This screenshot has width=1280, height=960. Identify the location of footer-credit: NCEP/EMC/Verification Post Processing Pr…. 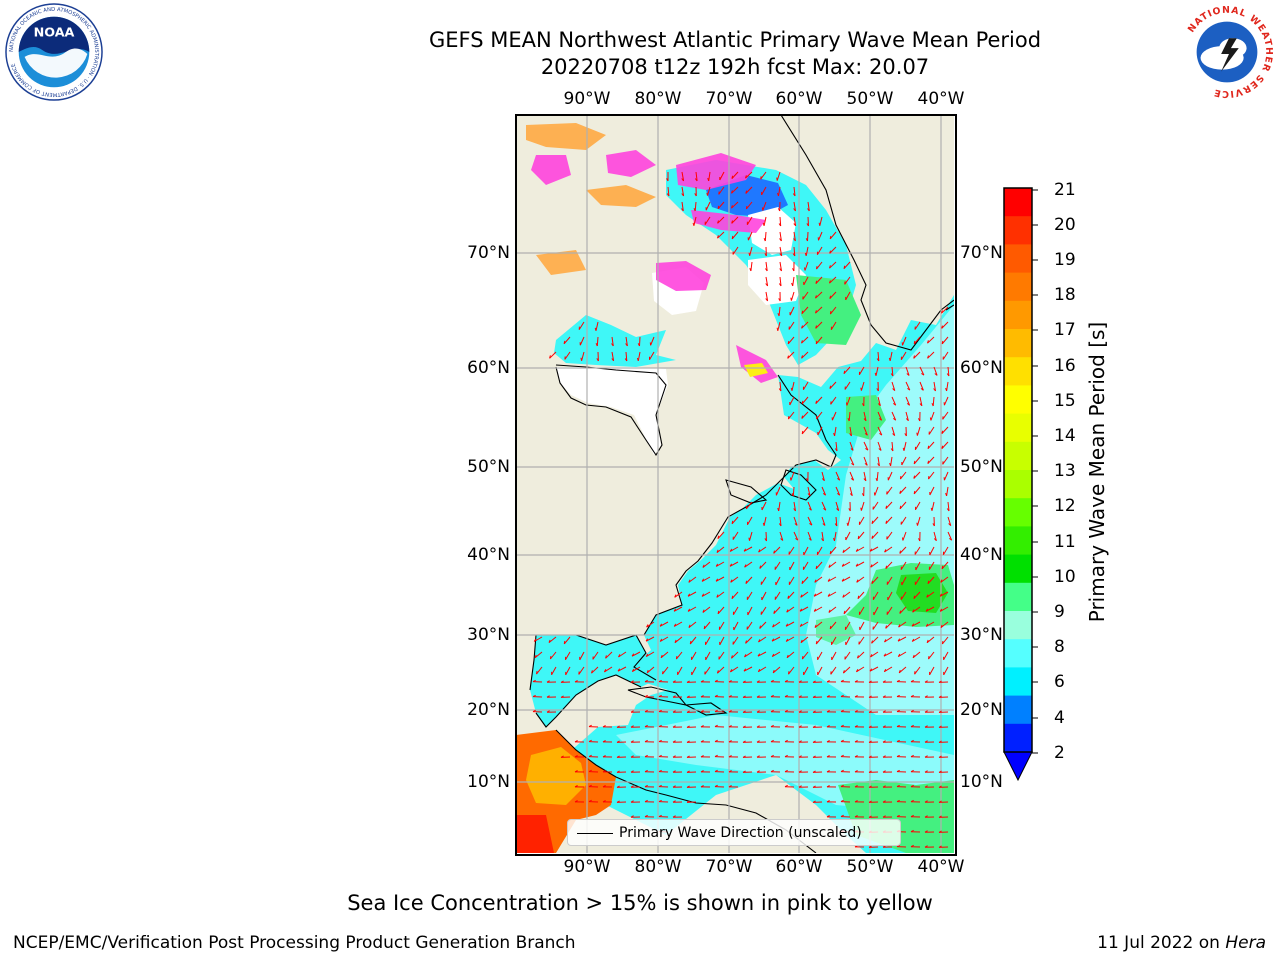
(294, 943).